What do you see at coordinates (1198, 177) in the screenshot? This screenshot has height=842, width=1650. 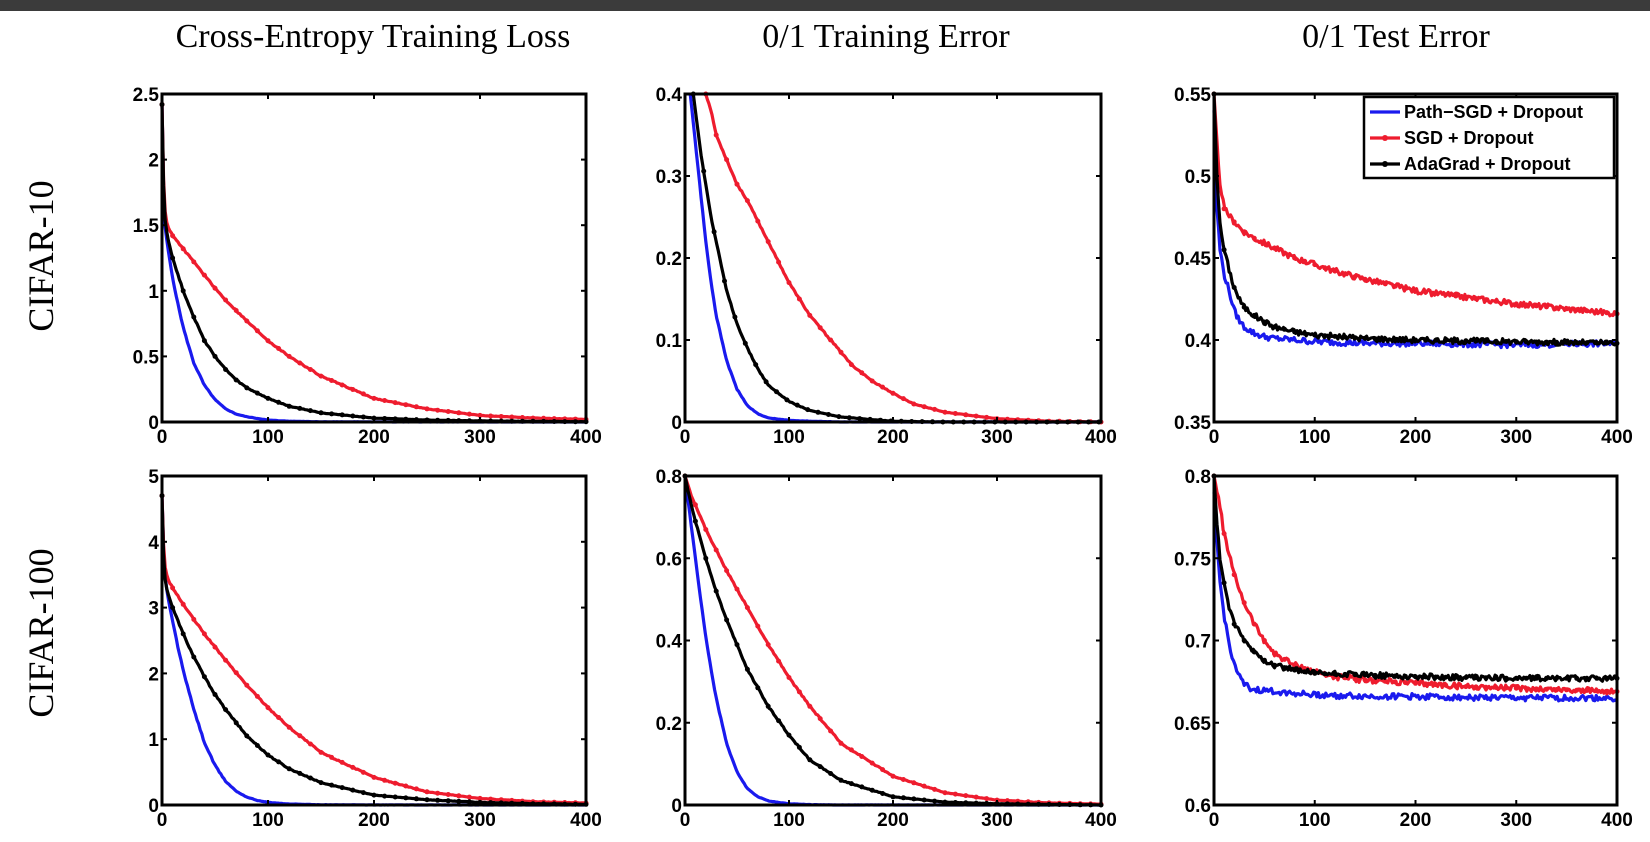 I see `y-tick-label: 0.5` at bounding box center [1198, 177].